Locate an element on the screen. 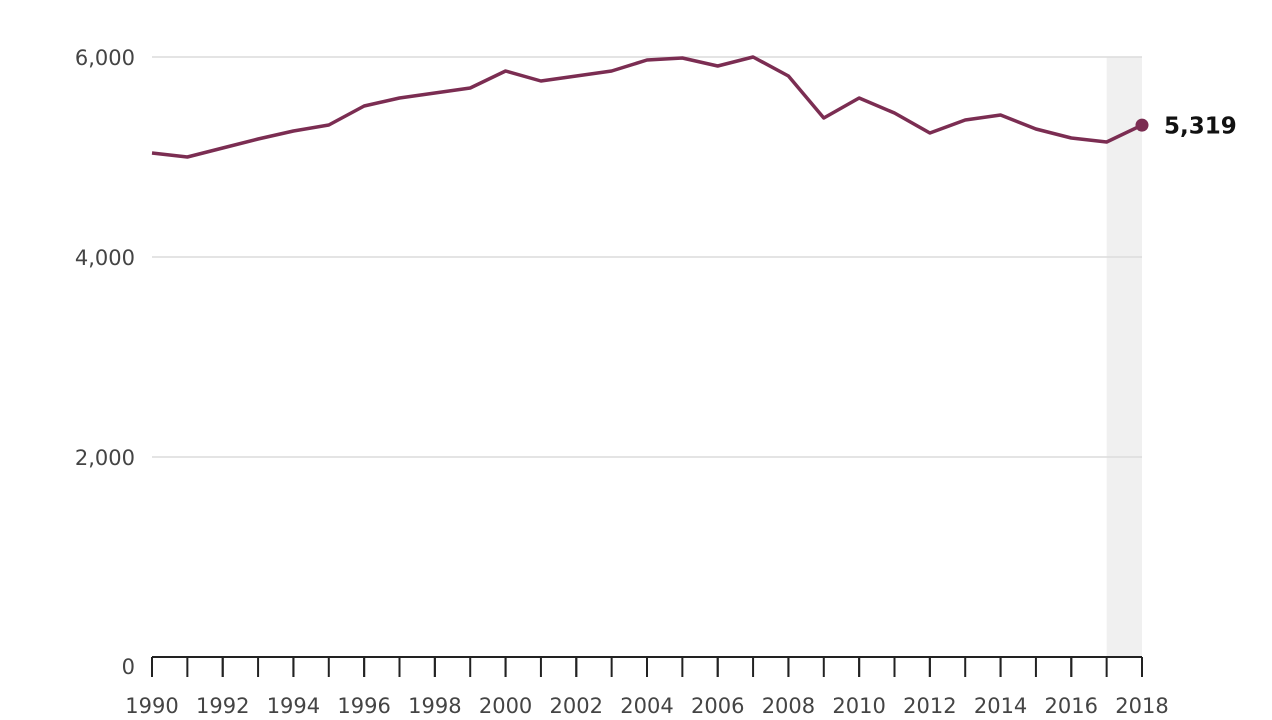 Image resolution: width=1272 pixels, height=720 pixels. x-tick-label: 2002 is located at coordinates (576, 706).